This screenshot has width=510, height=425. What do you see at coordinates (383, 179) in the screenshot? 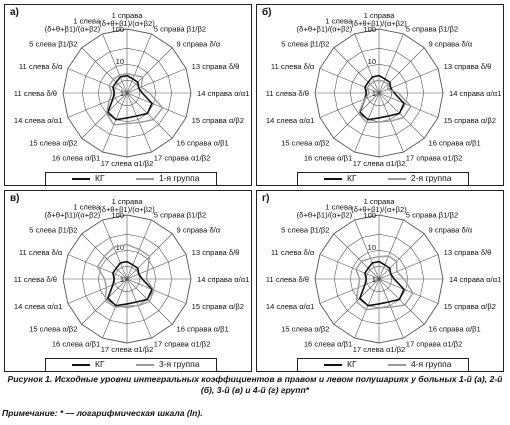
I see `legend: КГ 2-я группа` at bounding box center [383, 179].